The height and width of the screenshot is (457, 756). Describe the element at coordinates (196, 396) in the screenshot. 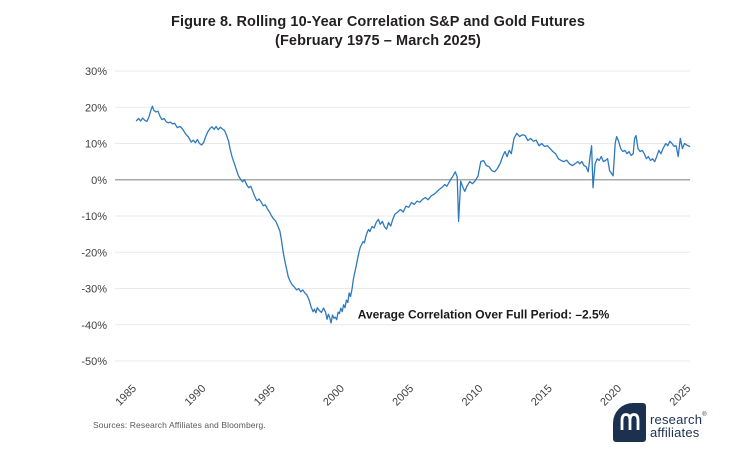

I see `x-tick-label: 1990` at that location.